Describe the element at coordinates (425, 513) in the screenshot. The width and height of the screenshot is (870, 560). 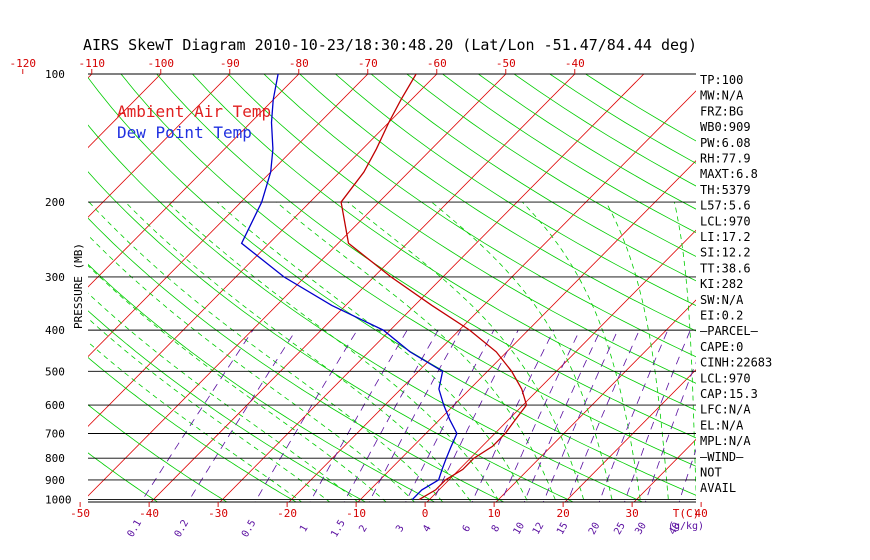
I see `bottom-temp-tick-label: 0` at that location.